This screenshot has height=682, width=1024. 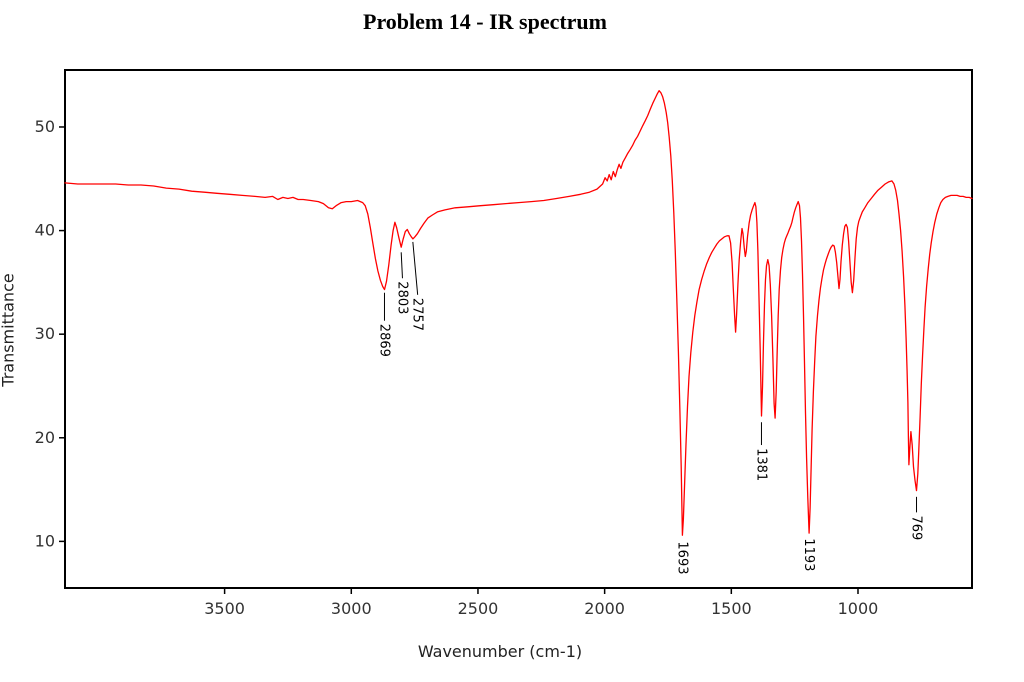 What do you see at coordinates (384, 340) in the screenshot?
I see `peak-label: 2869` at bounding box center [384, 340].